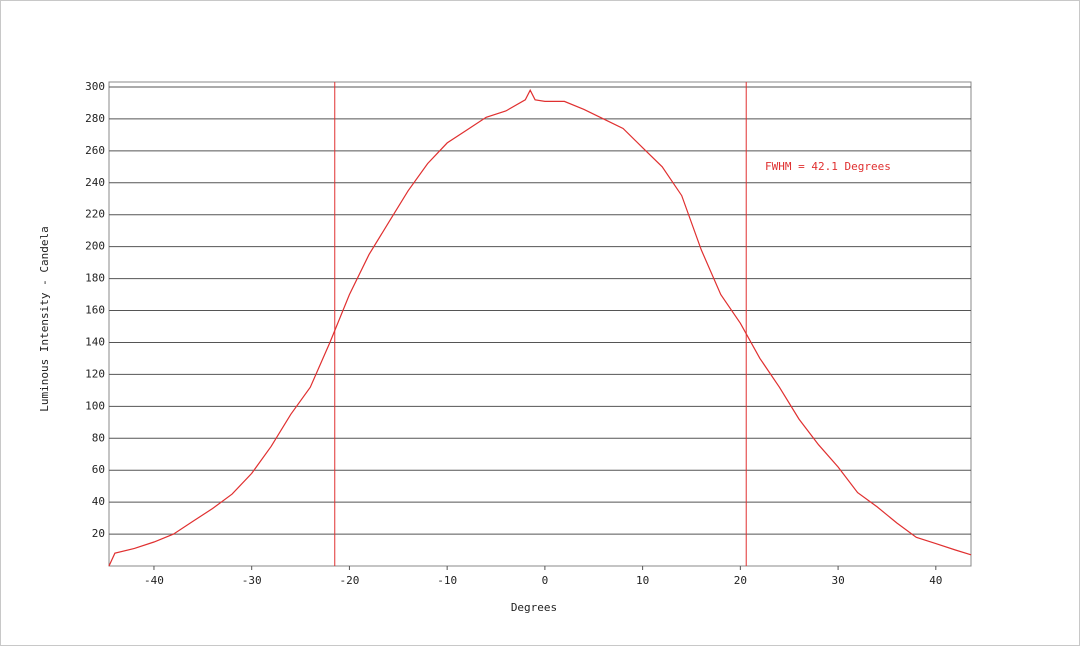  What do you see at coordinates (447, 580) in the screenshot?
I see `x-tick-label: -10` at bounding box center [447, 580].